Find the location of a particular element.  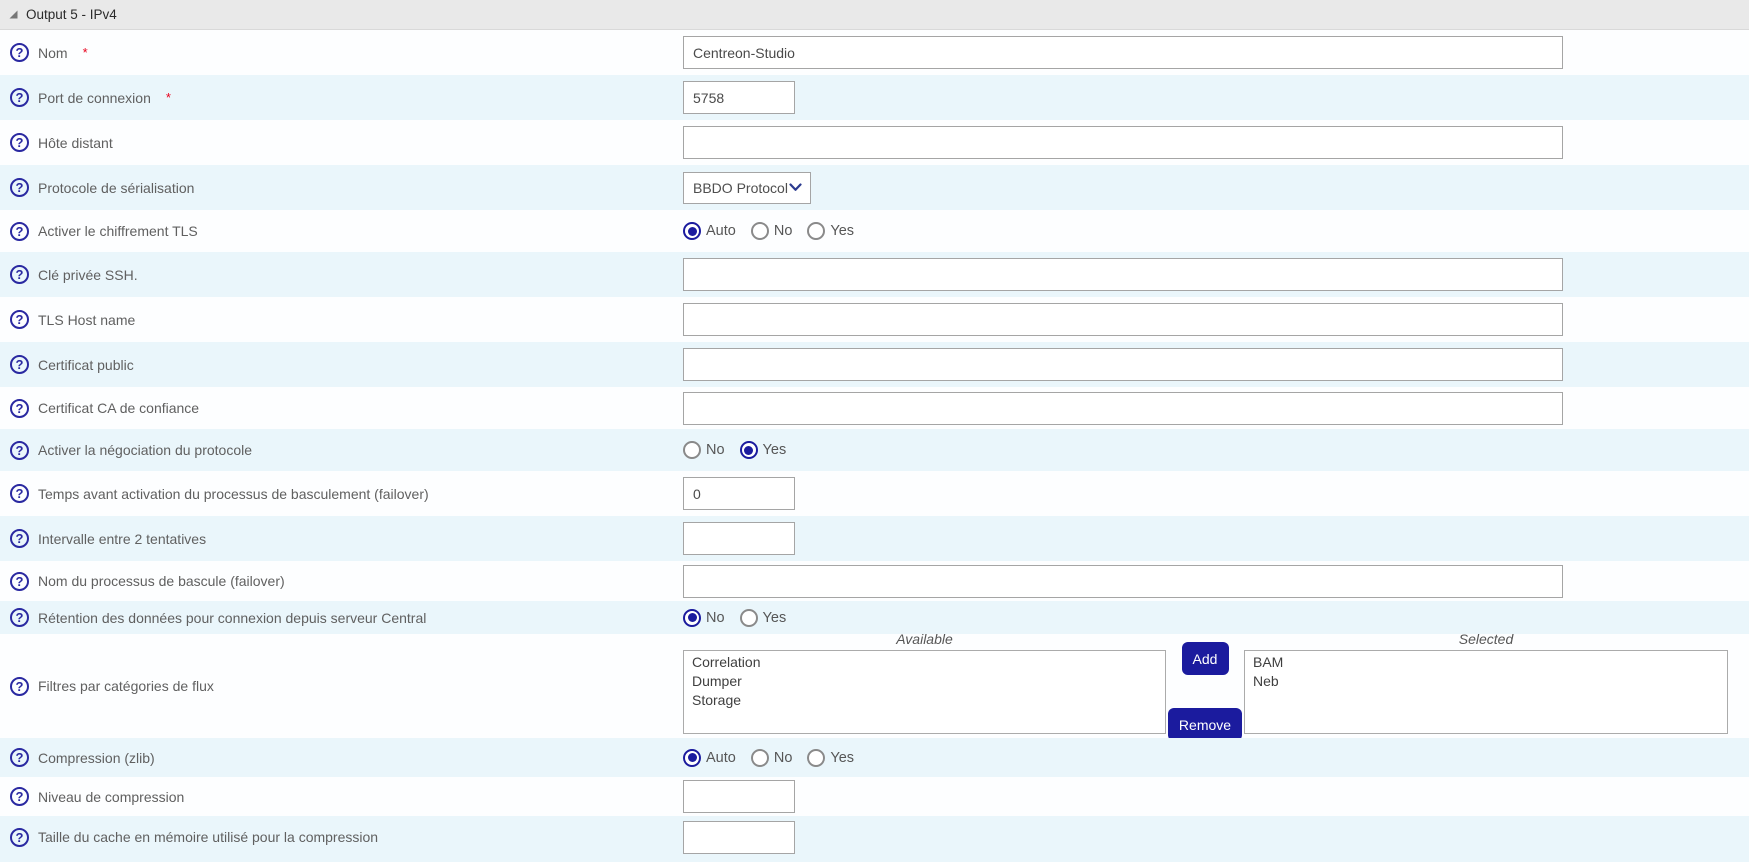

field-row-public-cert: ? Certificat public is located at coordinates (874, 364).